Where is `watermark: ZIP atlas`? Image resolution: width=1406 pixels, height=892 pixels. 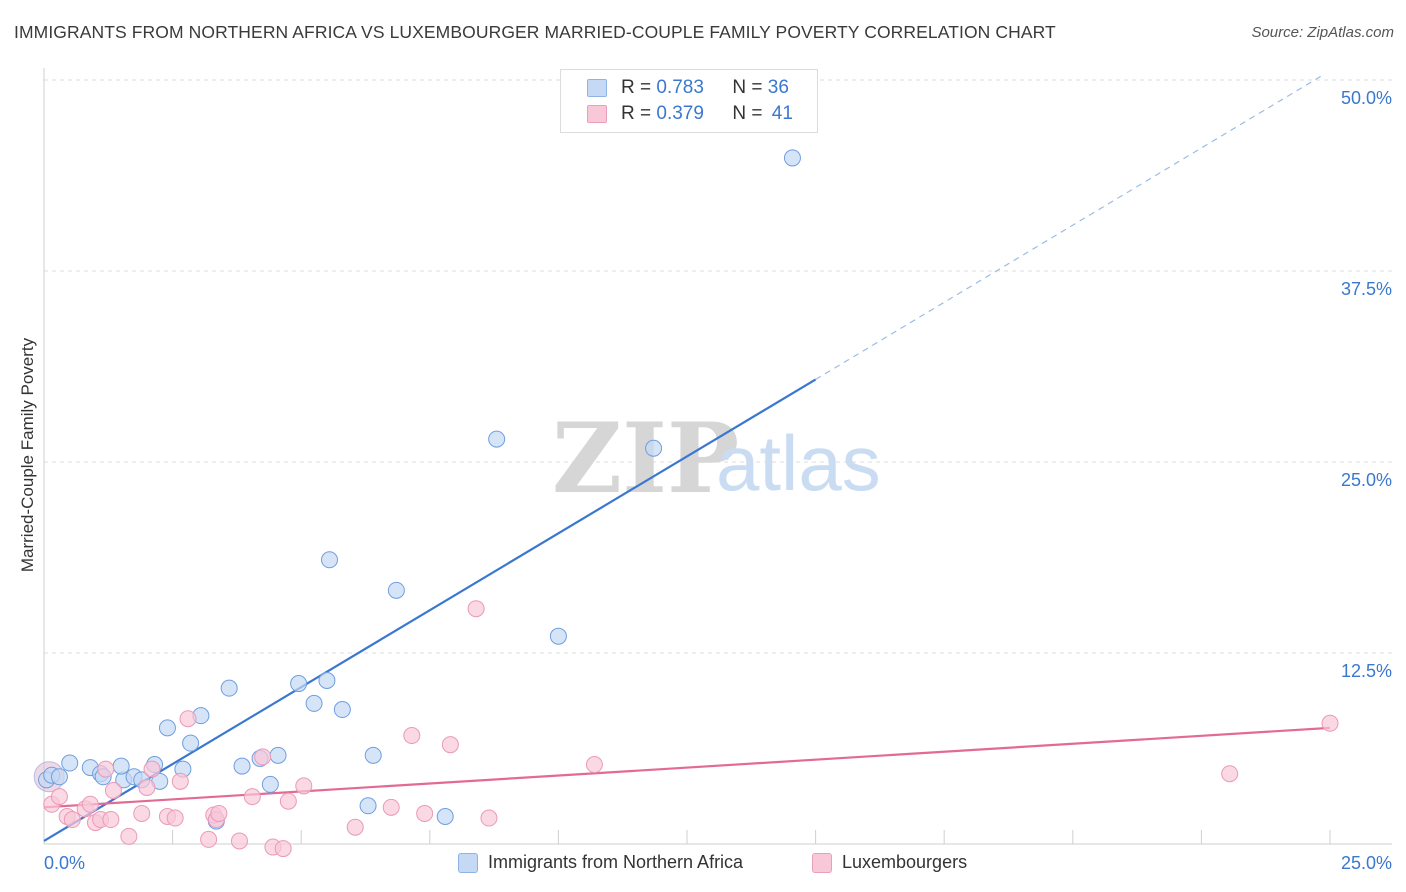
watermark: ZIP atlas is located at coordinates (716, 458).